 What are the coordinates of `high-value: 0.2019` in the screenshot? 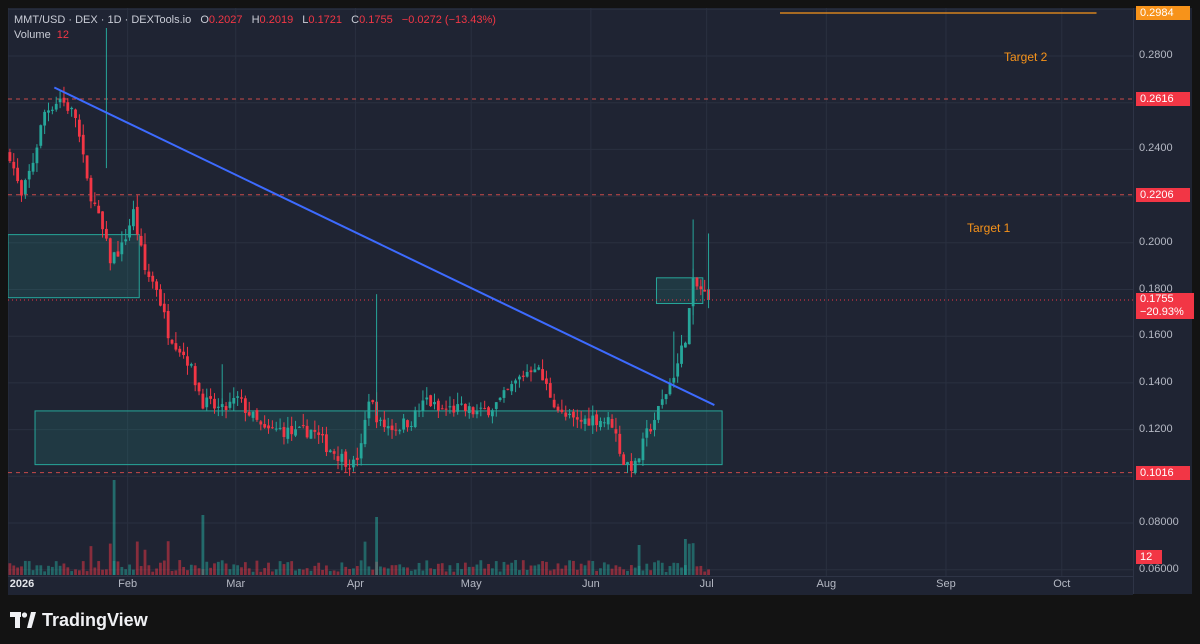 It's located at (276, 20).